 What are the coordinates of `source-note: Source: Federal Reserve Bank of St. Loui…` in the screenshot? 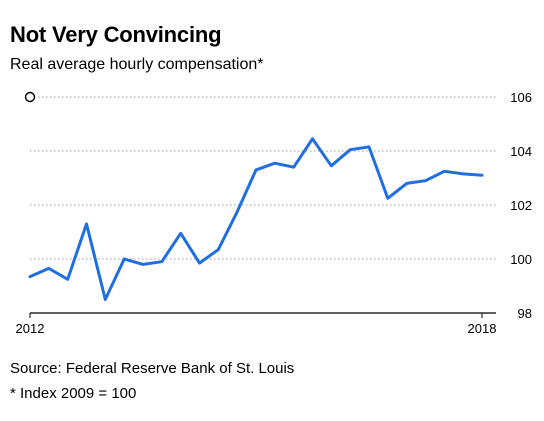 It's located at (152, 368).